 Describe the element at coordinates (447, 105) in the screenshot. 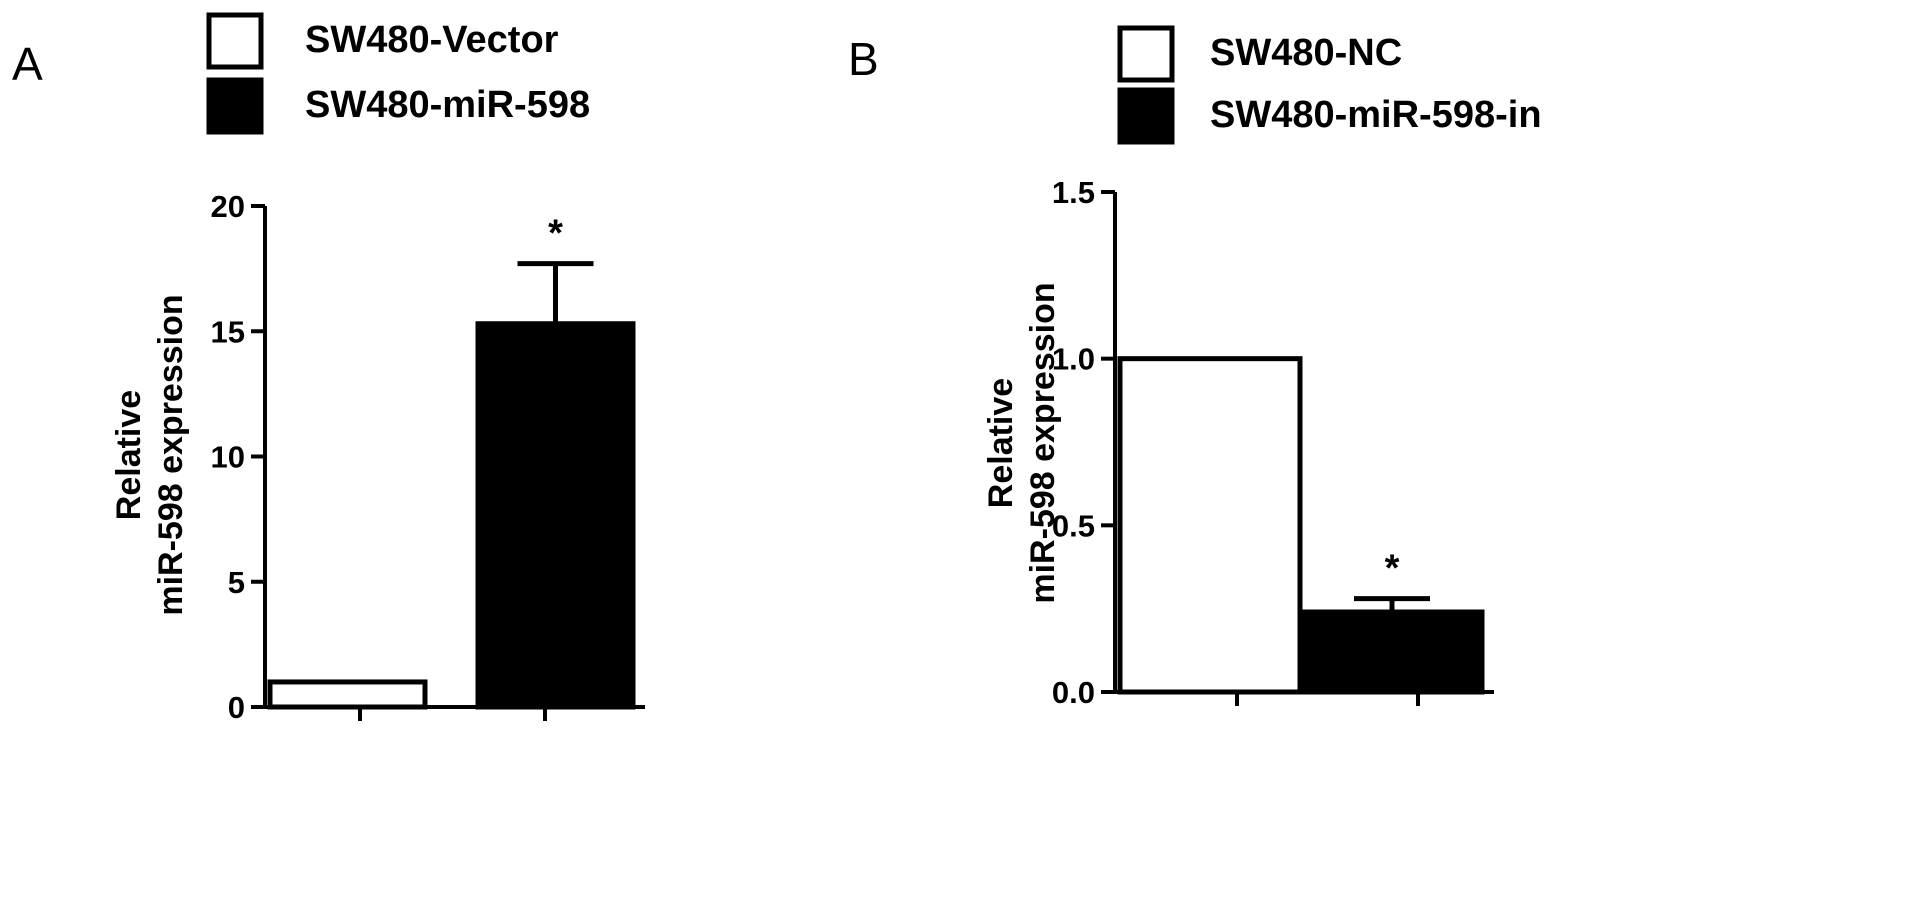

I see `legend-label: SW480-miR-598` at that location.